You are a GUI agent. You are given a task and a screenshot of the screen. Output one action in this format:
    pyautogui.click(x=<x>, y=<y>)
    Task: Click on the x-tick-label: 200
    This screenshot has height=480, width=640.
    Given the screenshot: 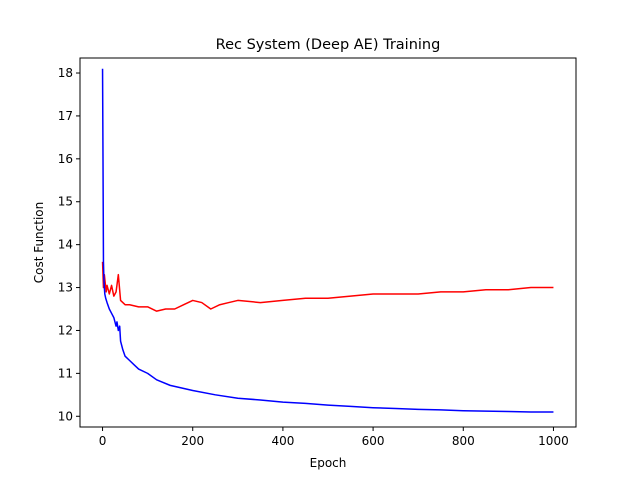 What is the action you would take?
    pyautogui.click(x=192, y=441)
    